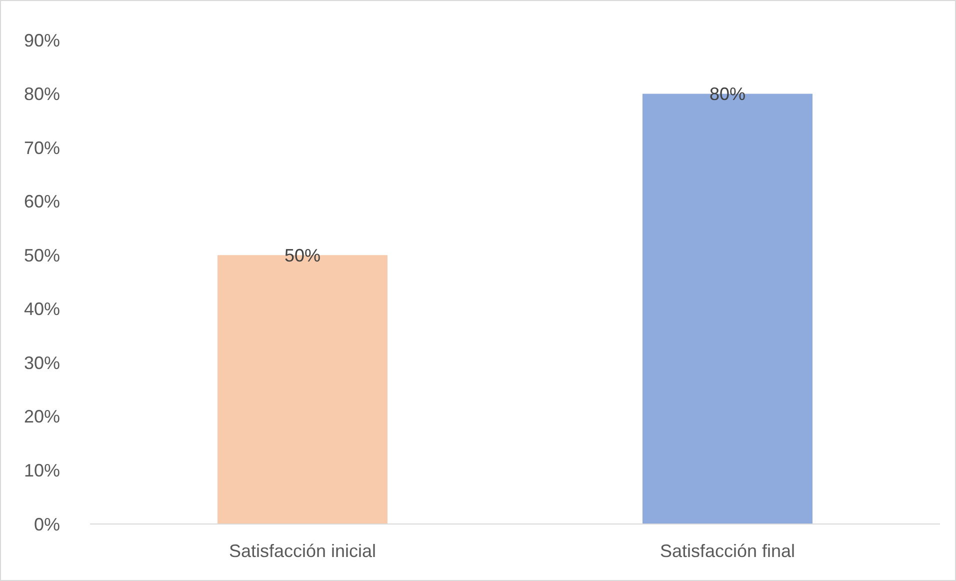  Describe the element at coordinates (42, 255) in the screenshot. I see `y-tick-label: 50%` at that location.